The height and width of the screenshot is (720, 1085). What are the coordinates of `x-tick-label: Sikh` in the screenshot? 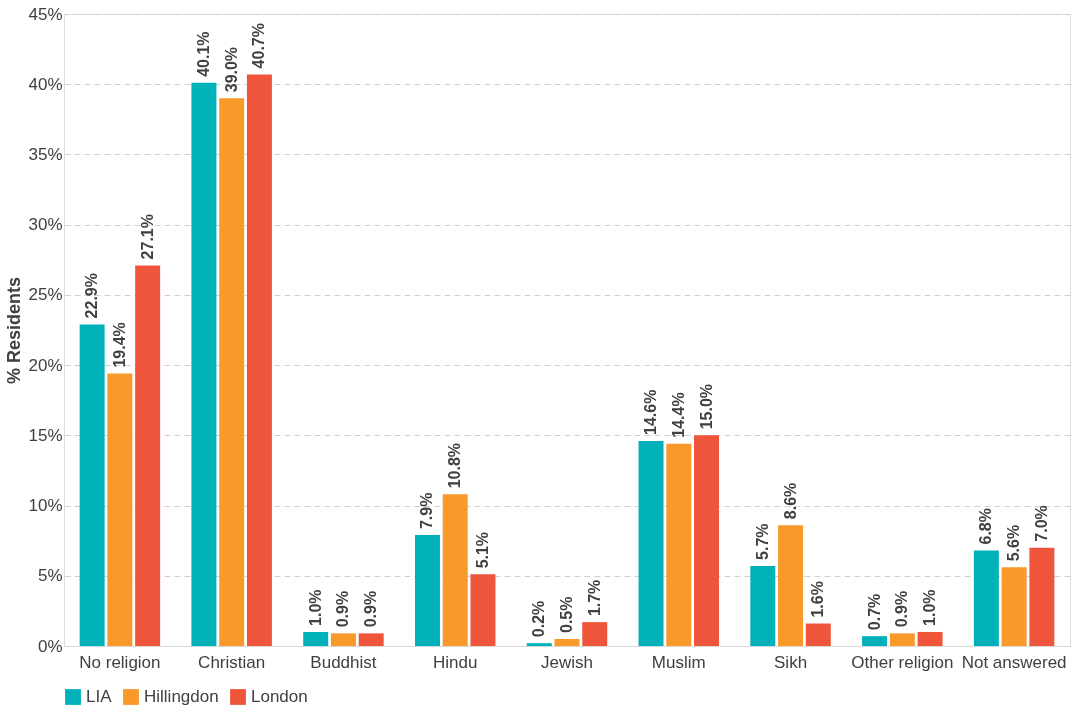 It's located at (791, 662).